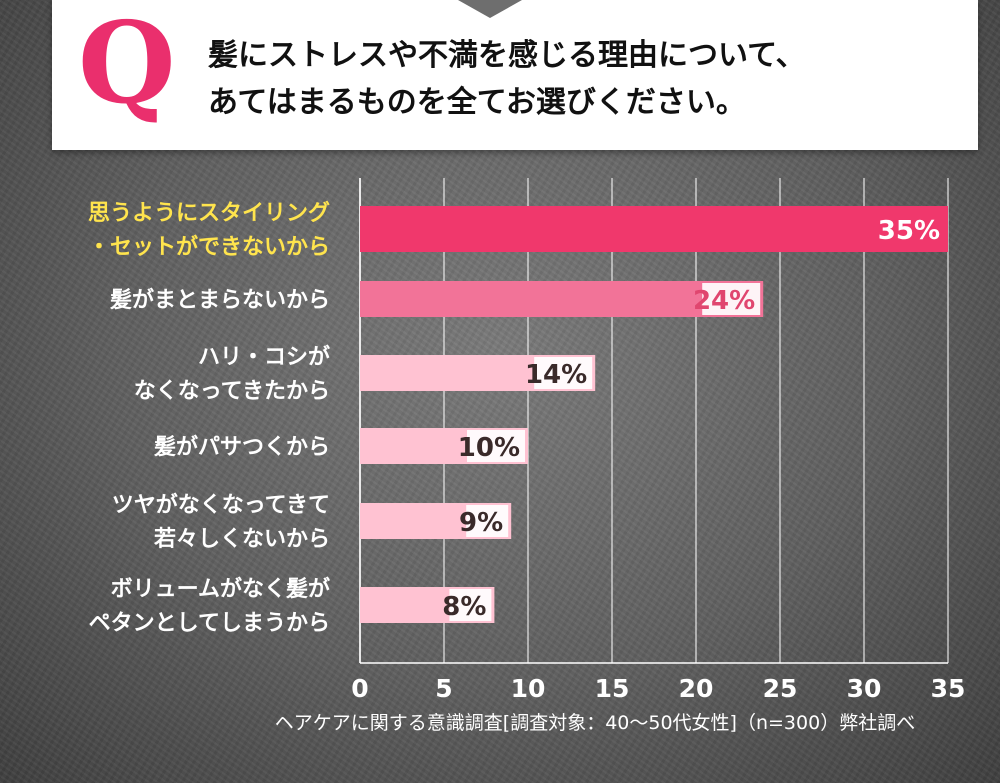 This screenshot has height=783, width=1000. I want to click on category-label: なくなってきたから, so click(232, 391).